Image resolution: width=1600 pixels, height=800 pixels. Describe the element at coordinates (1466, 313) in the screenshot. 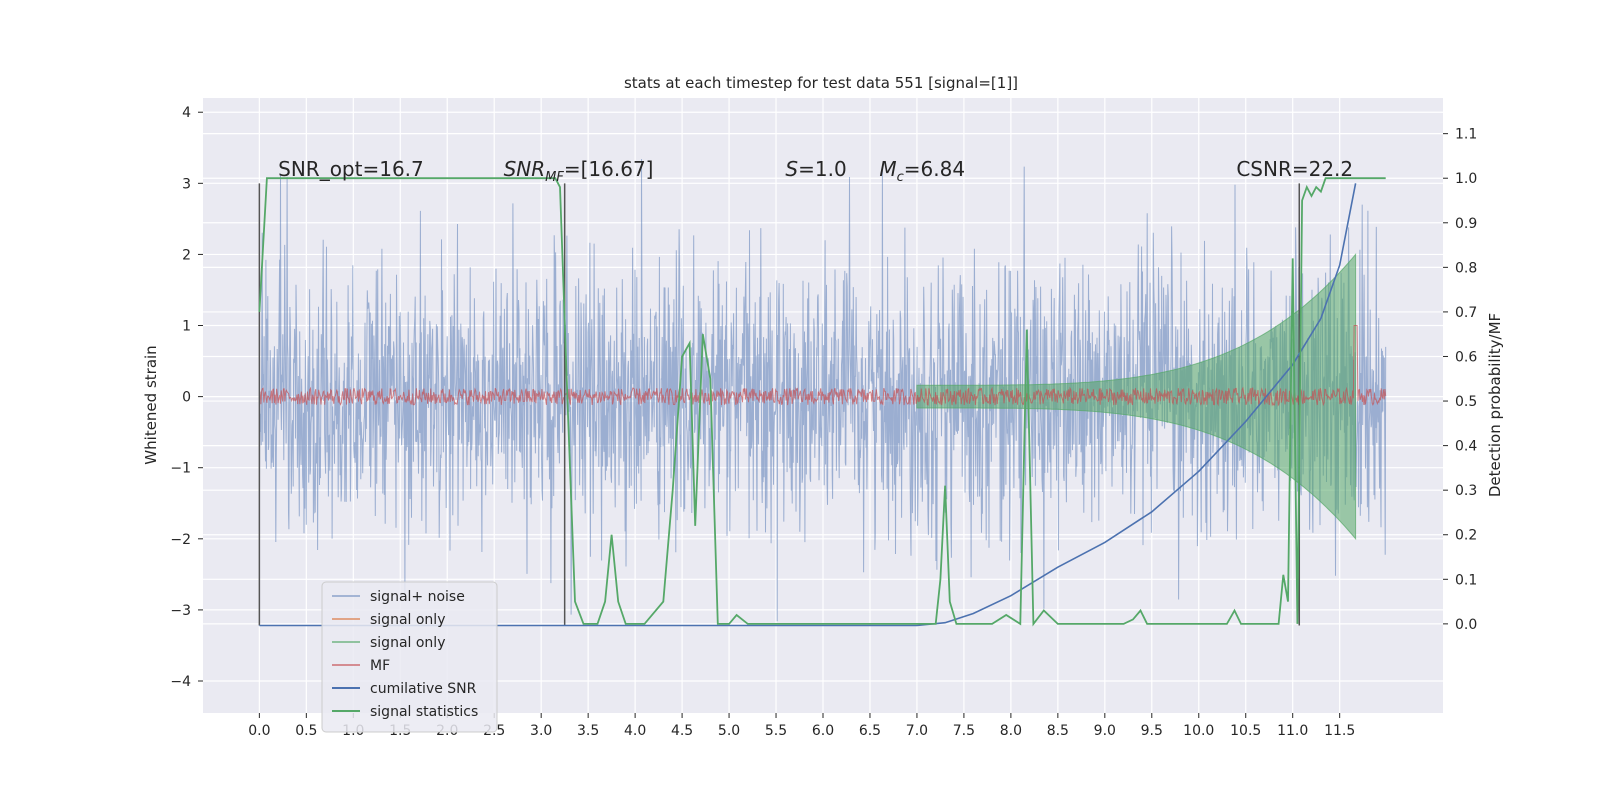

I see `y-right-tick-label: 0.7` at that location.